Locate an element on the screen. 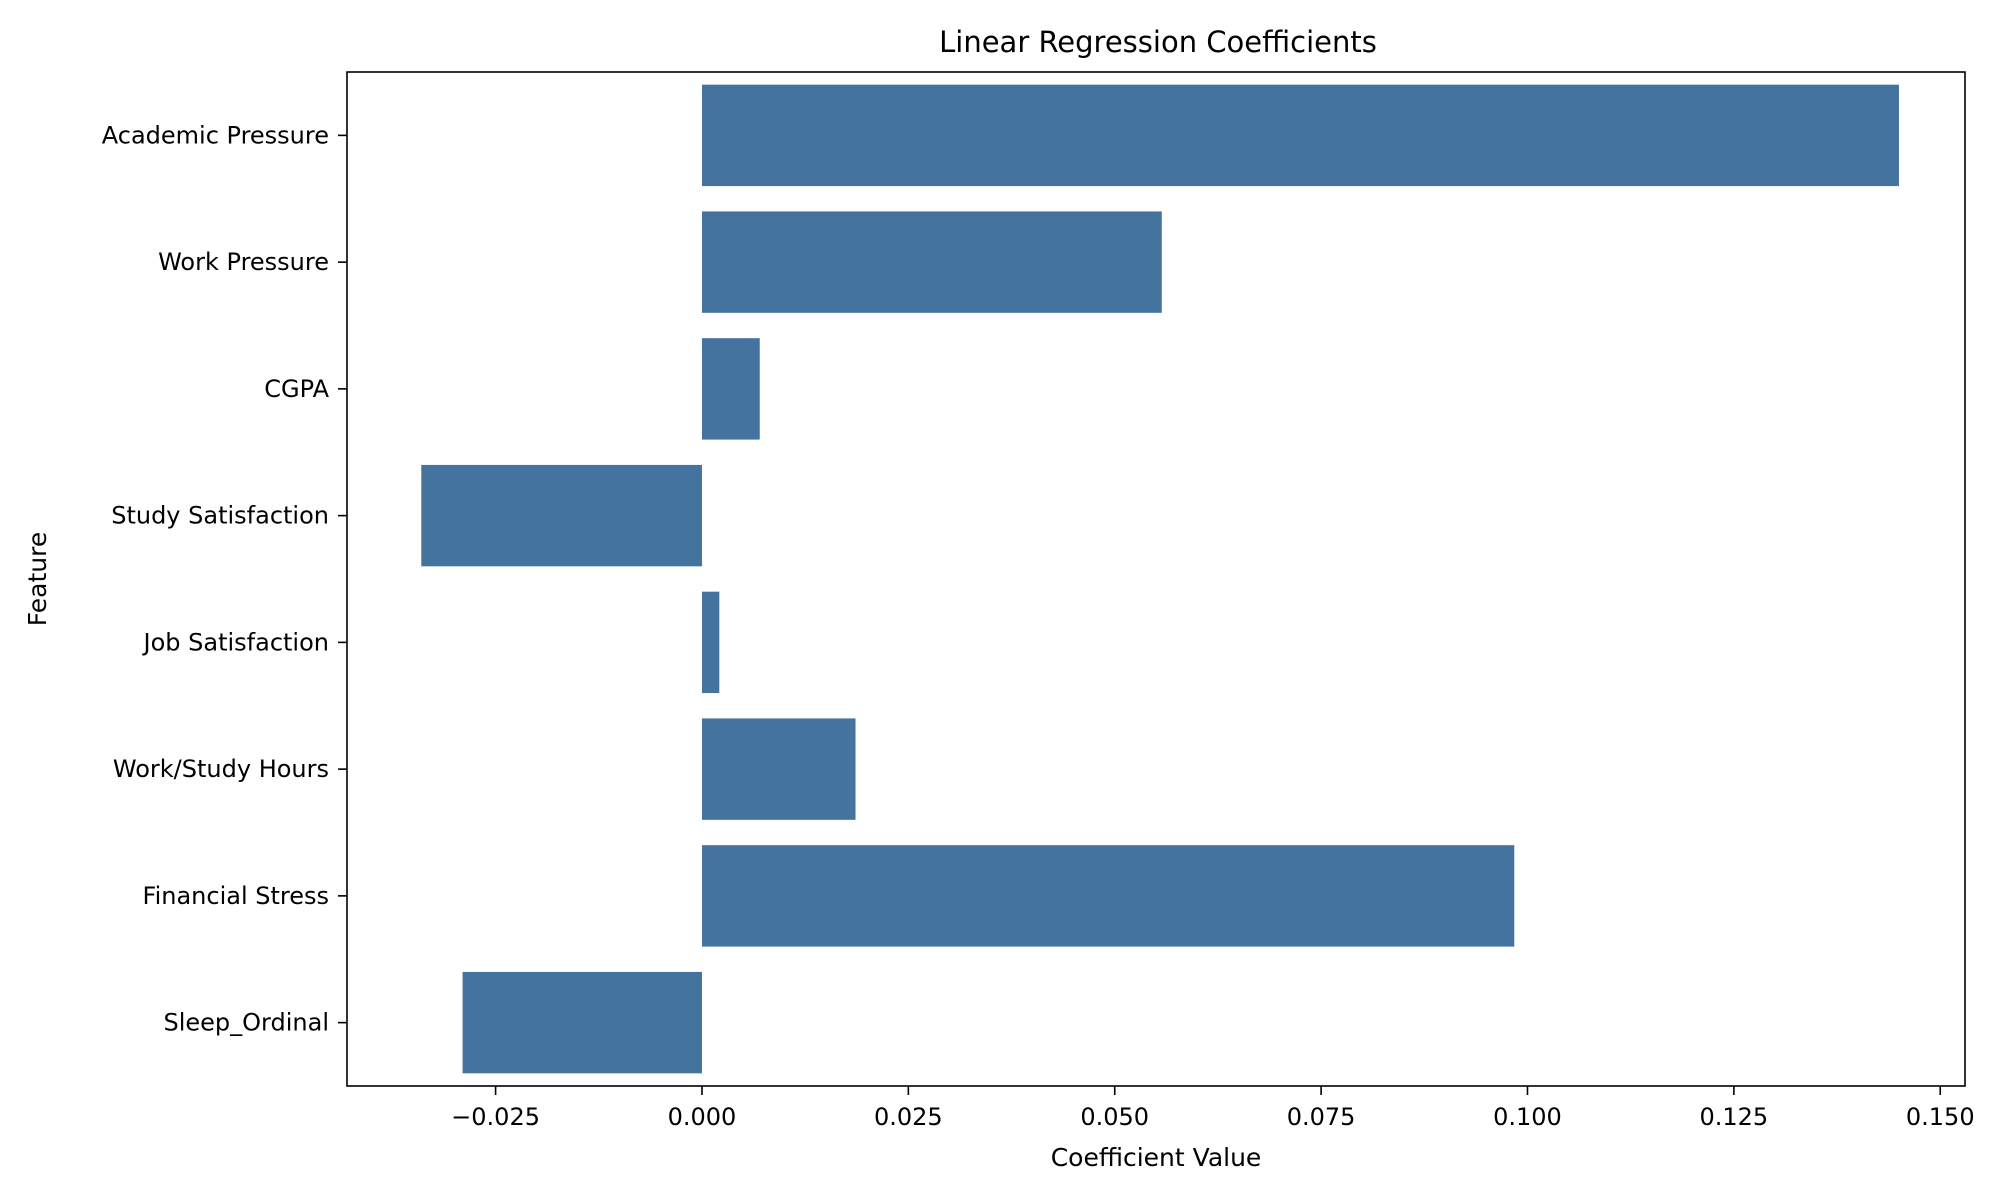 The image size is (1990, 1184). y-tick-label-sleep-ordinal: Sleep_Ordinal is located at coordinates (247, 1023).